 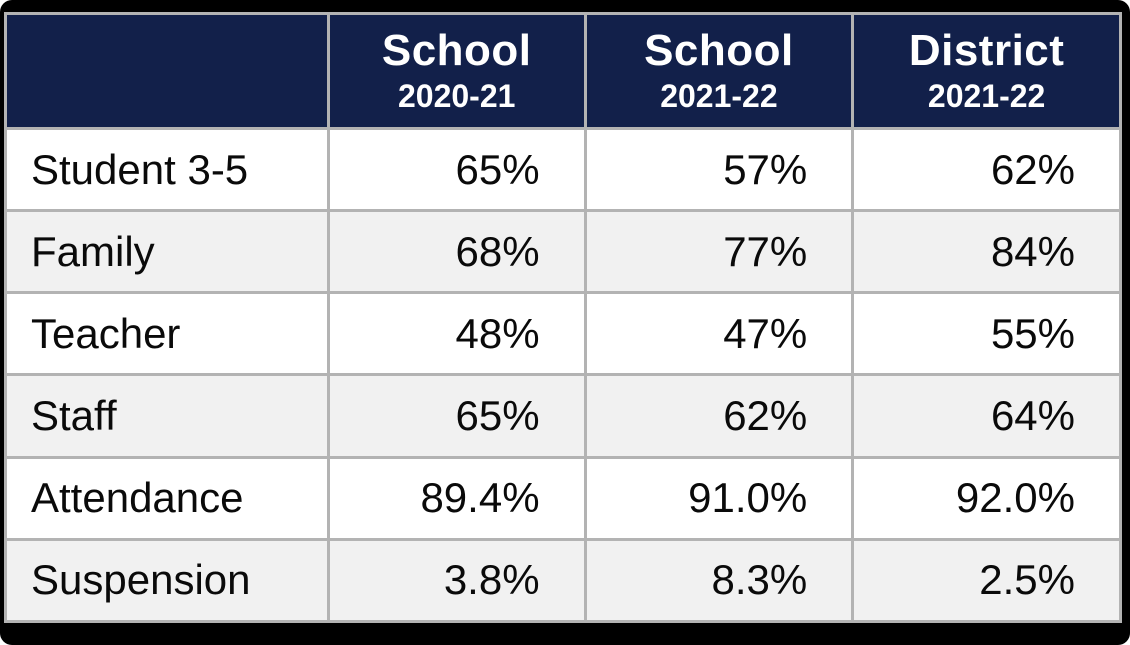 I want to click on cell-value: 2.5%, so click(x=986, y=580).